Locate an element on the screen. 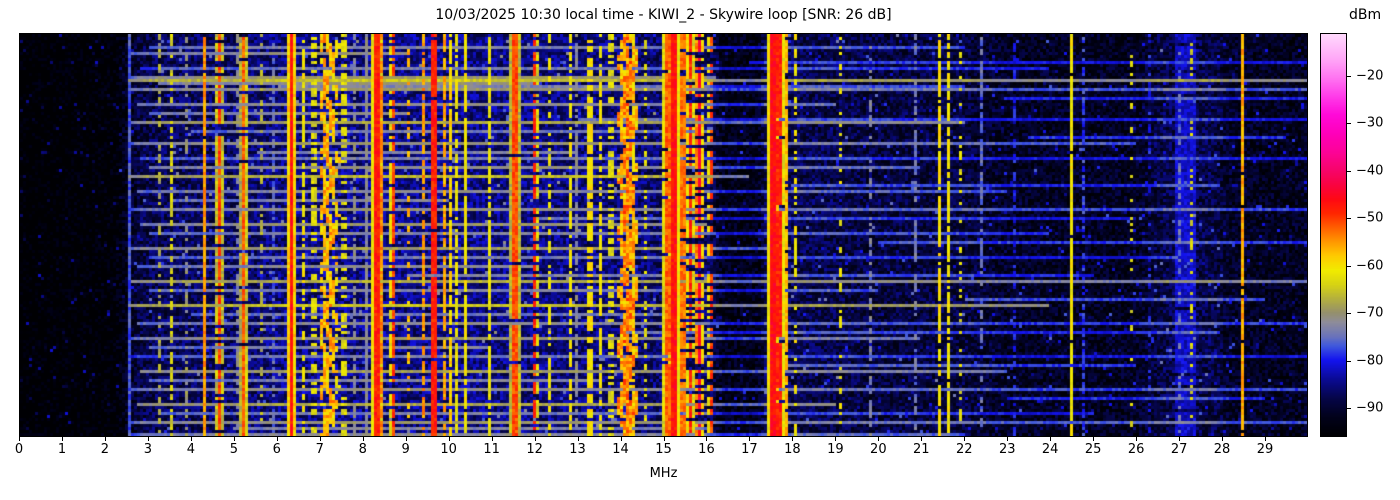 The image size is (1400, 500). x-tick-label: 23 is located at coordinates (1007, 449).